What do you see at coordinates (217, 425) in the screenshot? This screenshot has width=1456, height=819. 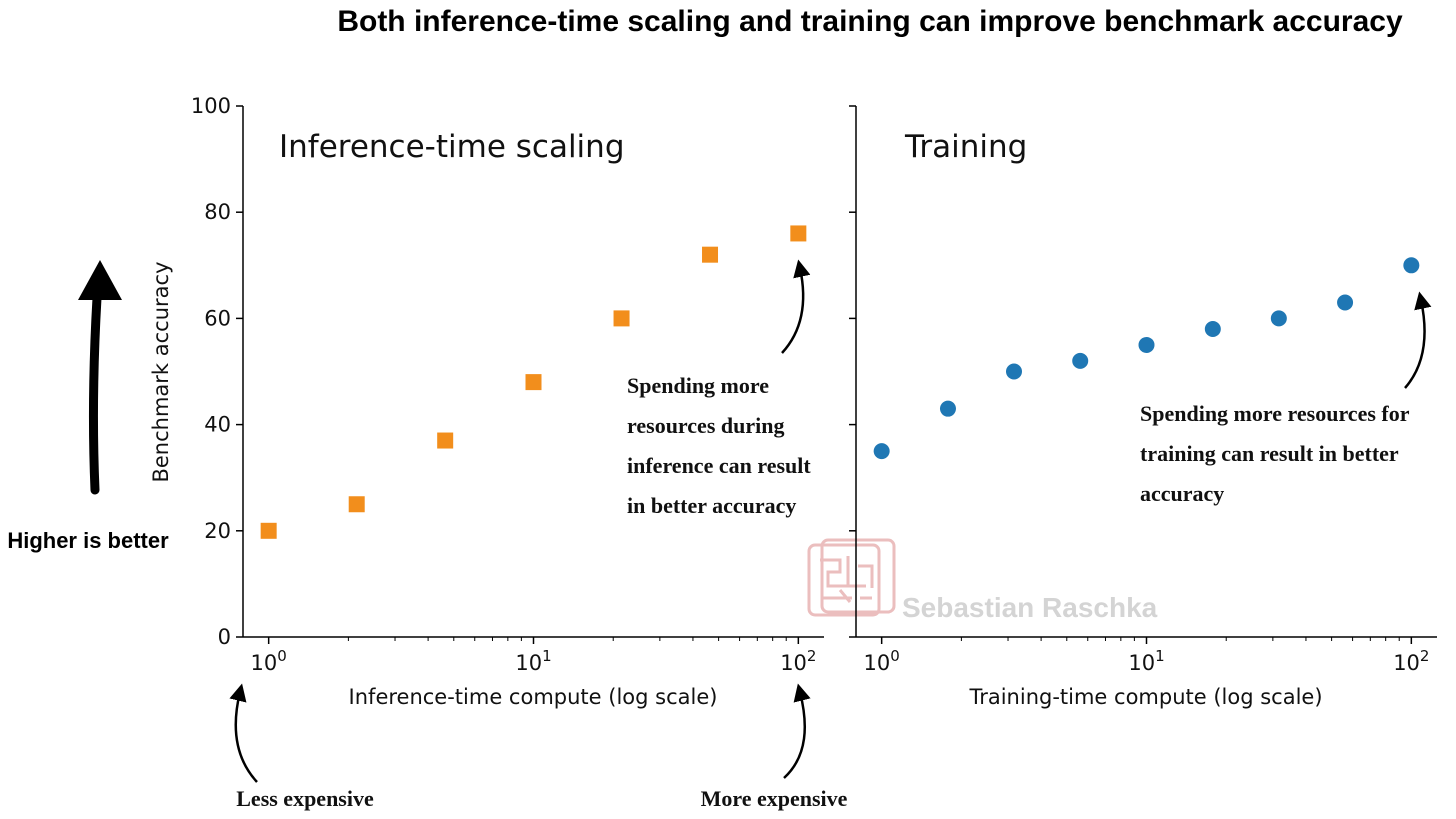 I see `y-tick-label: 40` at bounding box center [217, 425].